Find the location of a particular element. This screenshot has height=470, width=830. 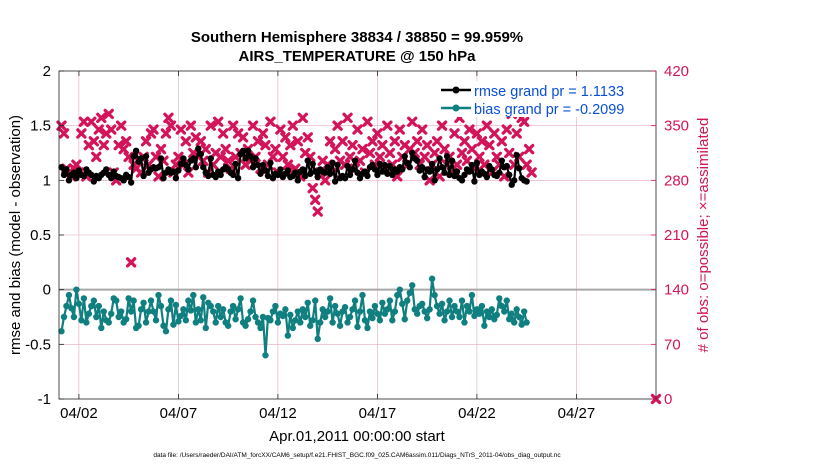

legend-box is located at coordinates (544, 99).